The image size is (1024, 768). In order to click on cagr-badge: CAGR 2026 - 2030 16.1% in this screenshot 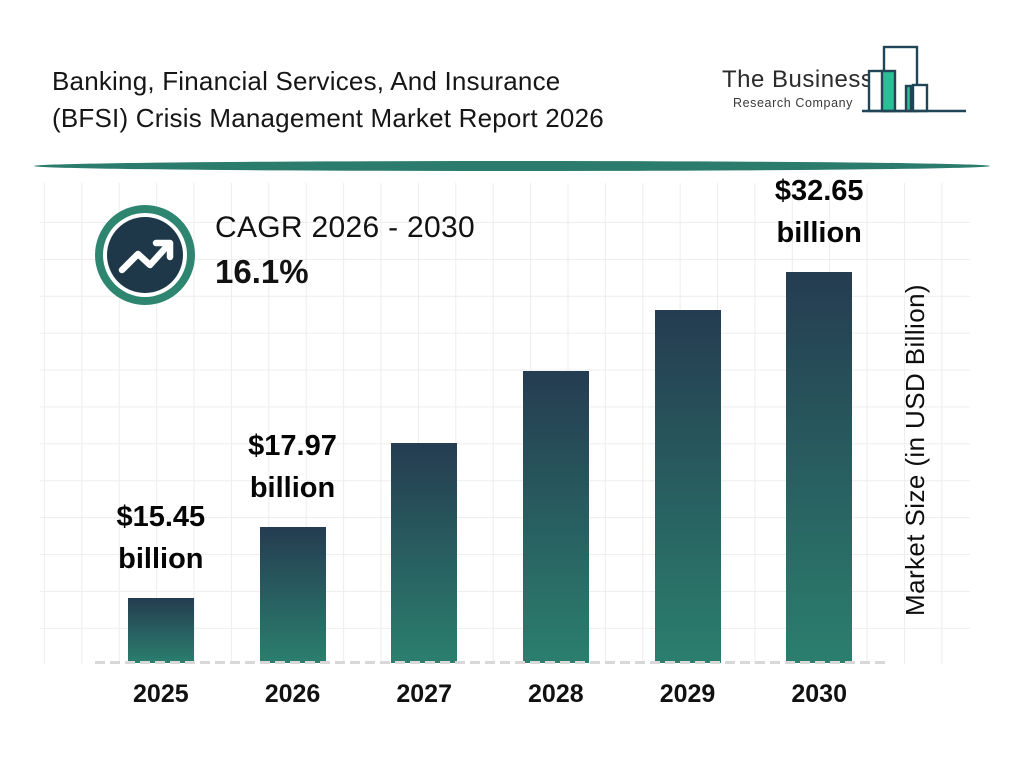, I will do `click(284, 255)`.